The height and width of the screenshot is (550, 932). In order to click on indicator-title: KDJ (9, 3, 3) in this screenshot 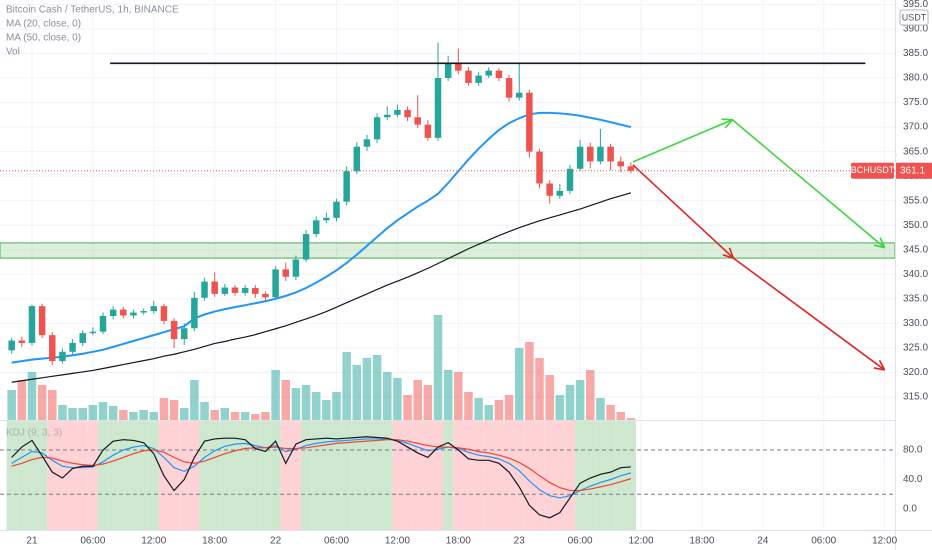, I will do `click(34, 433)`.